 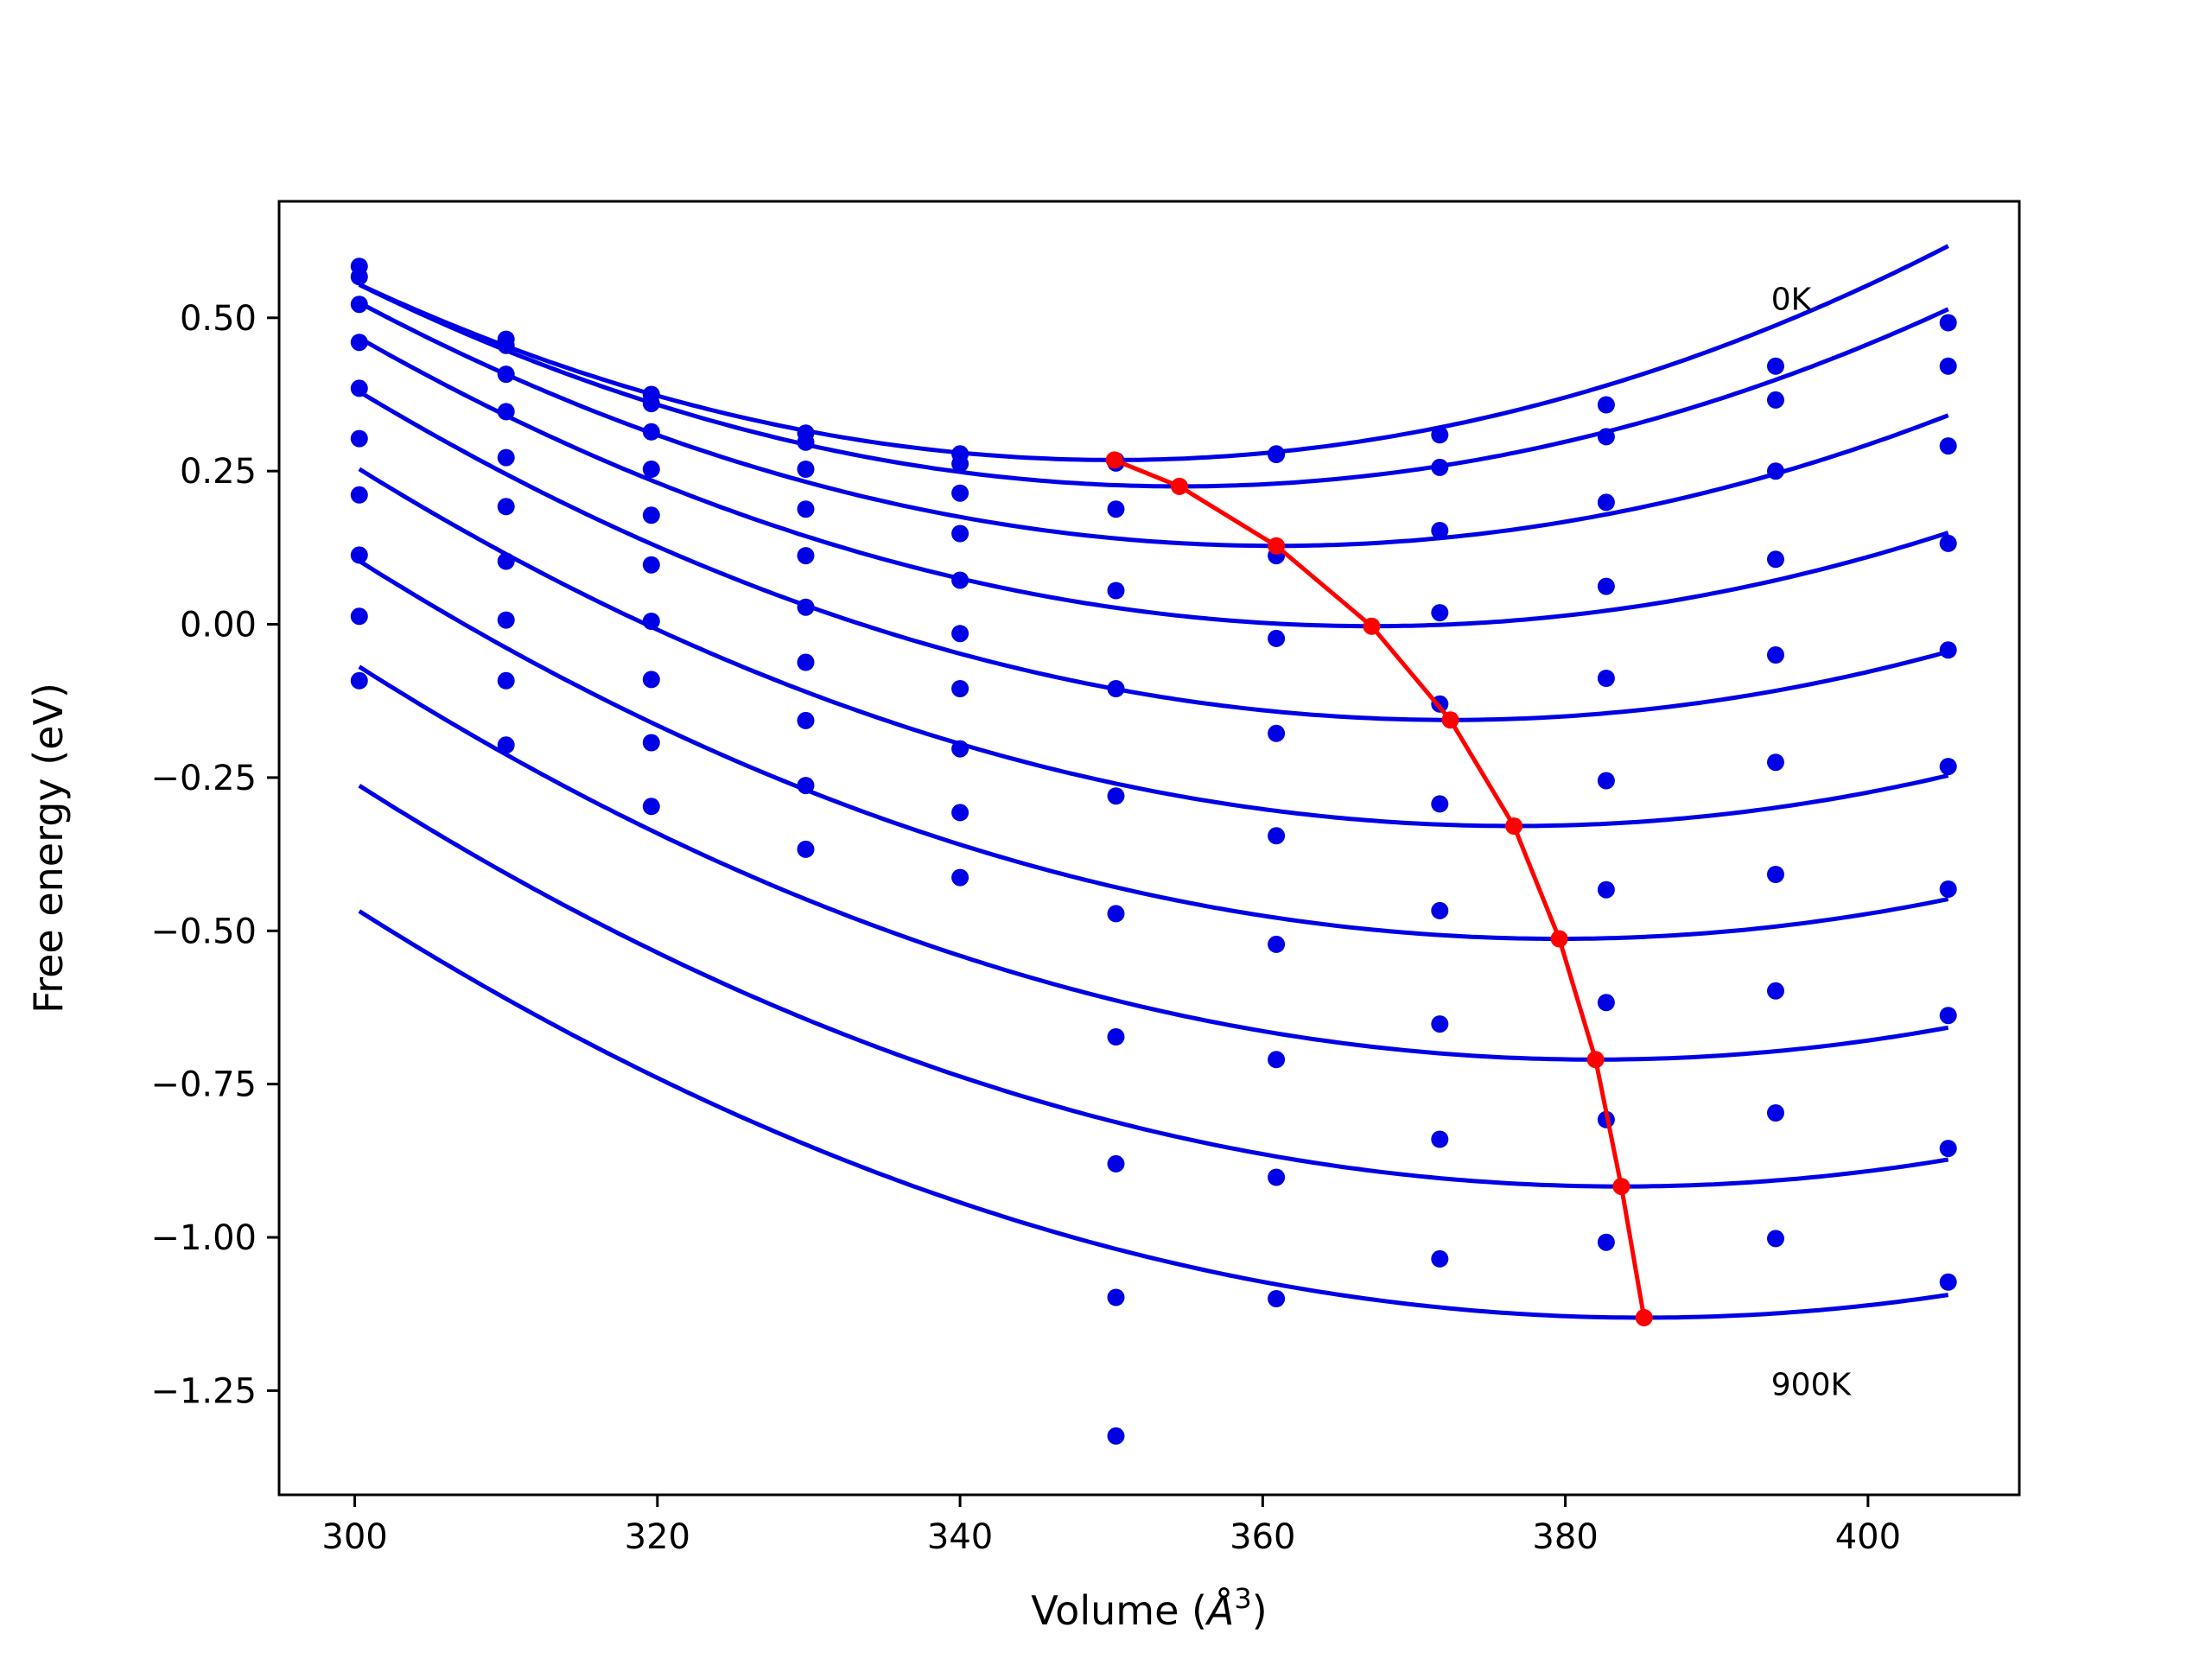 I want to click on minimum-path, so click(x=1379, y=888).